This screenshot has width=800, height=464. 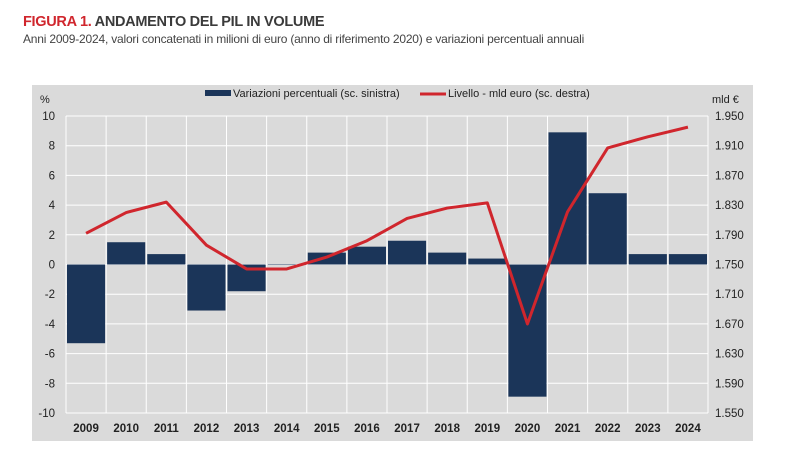 I want to click on bar-2023, so click(x=647, y=259).